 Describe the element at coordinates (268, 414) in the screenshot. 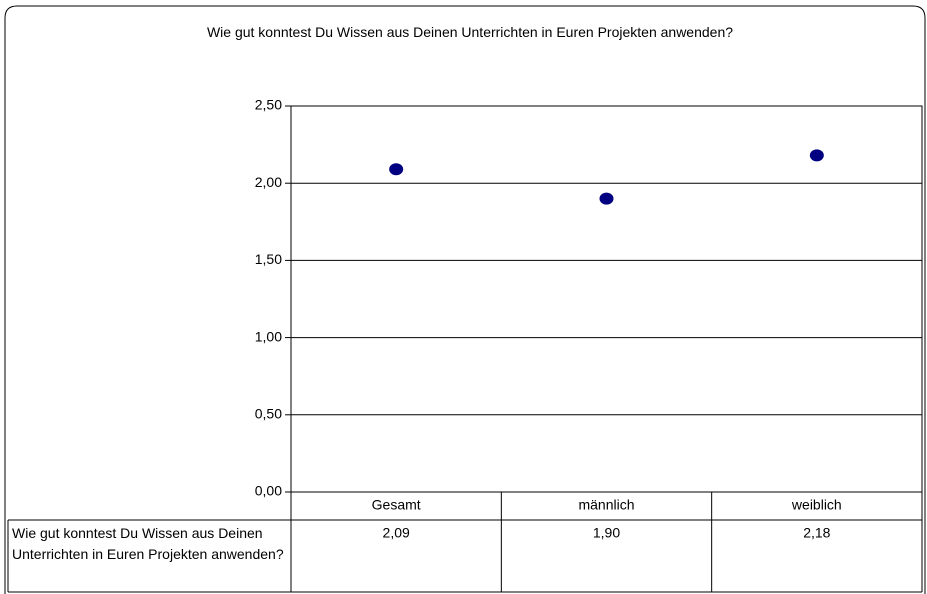

I see `y-tick-label: 0,50` at that location.